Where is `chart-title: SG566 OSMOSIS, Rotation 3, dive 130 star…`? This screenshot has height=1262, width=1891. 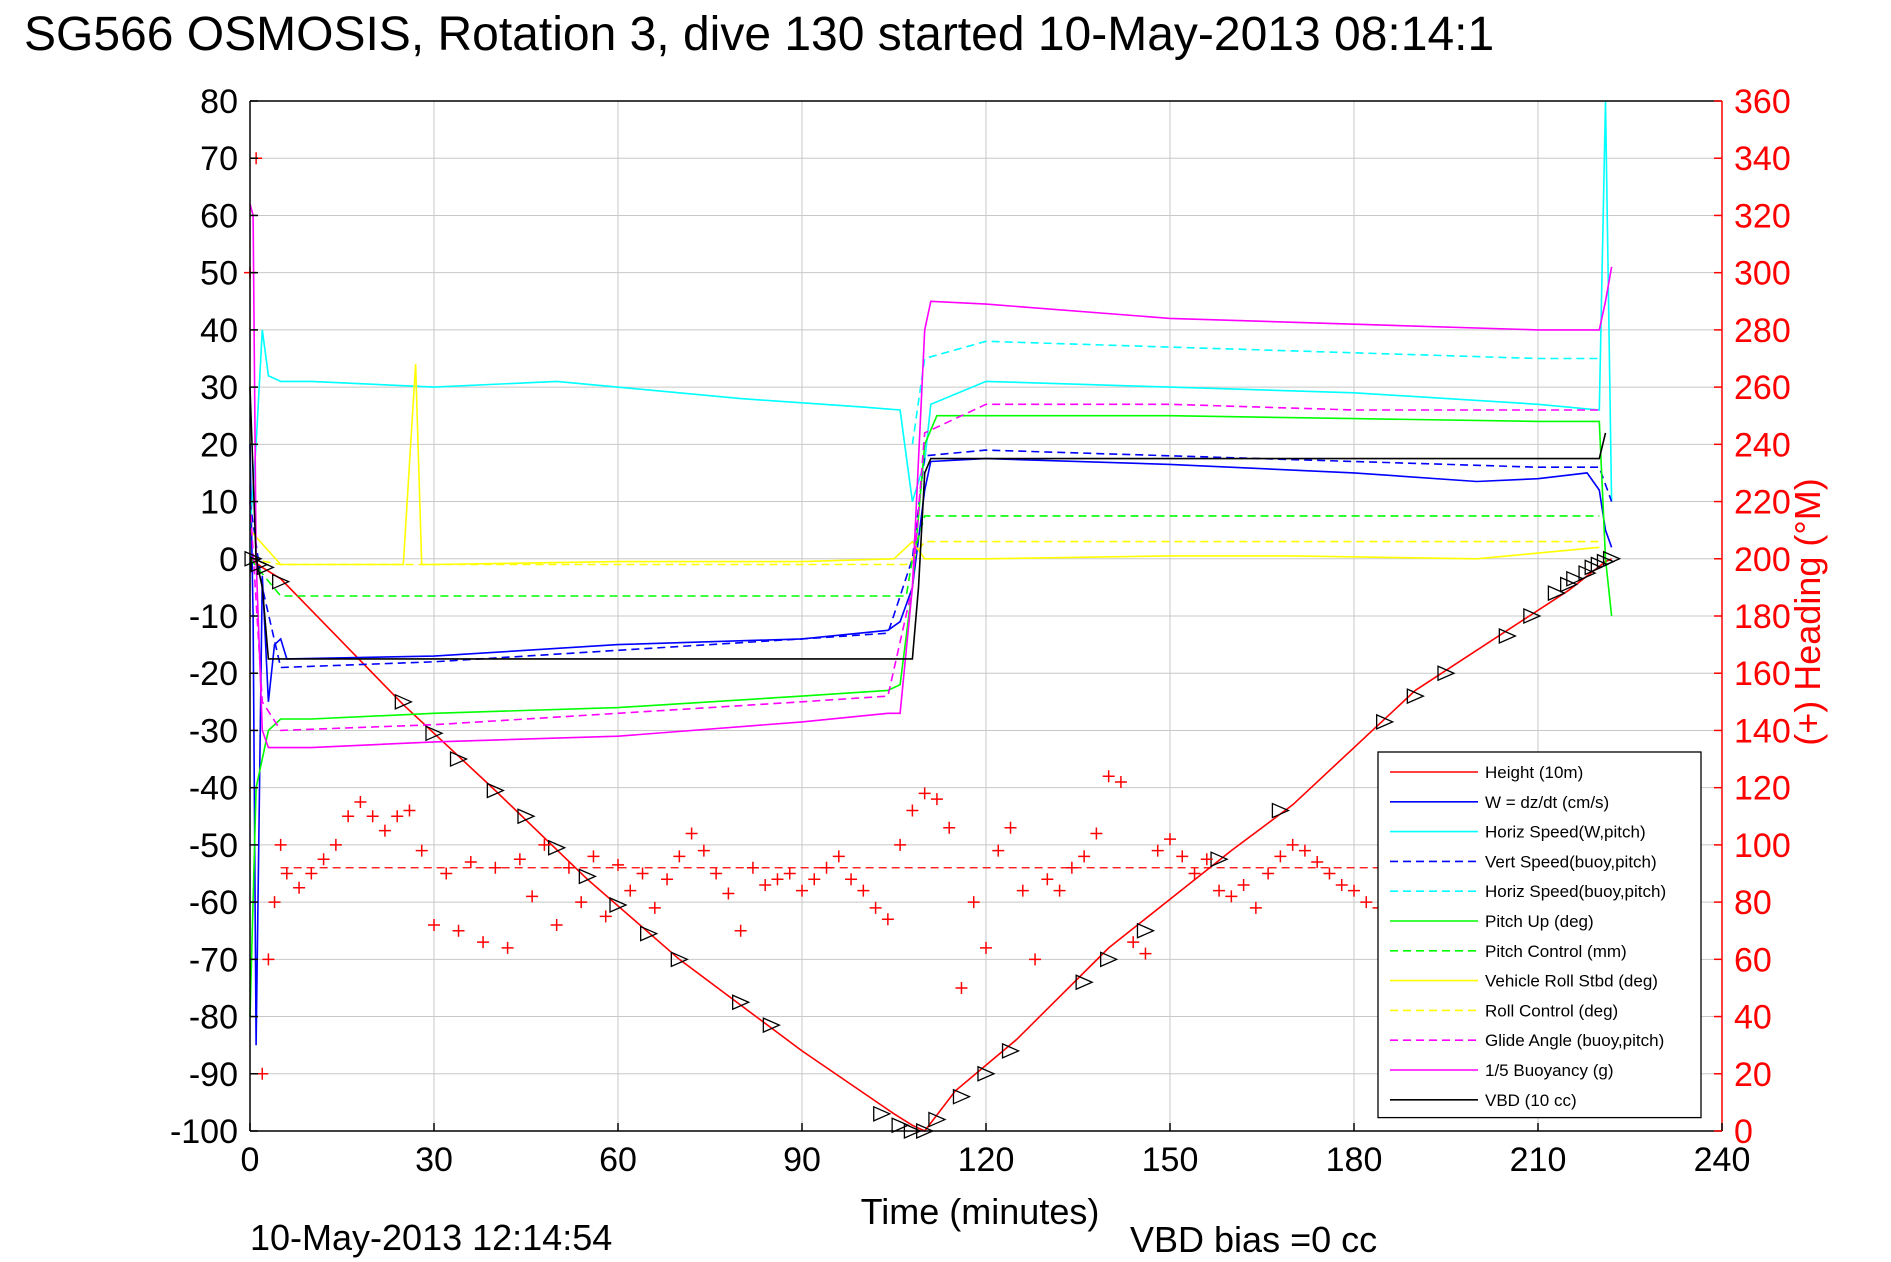 chart-title: SG566 OSMOSIS, Rotation 3, dive 130 star… is located at coordinates (759, 34).